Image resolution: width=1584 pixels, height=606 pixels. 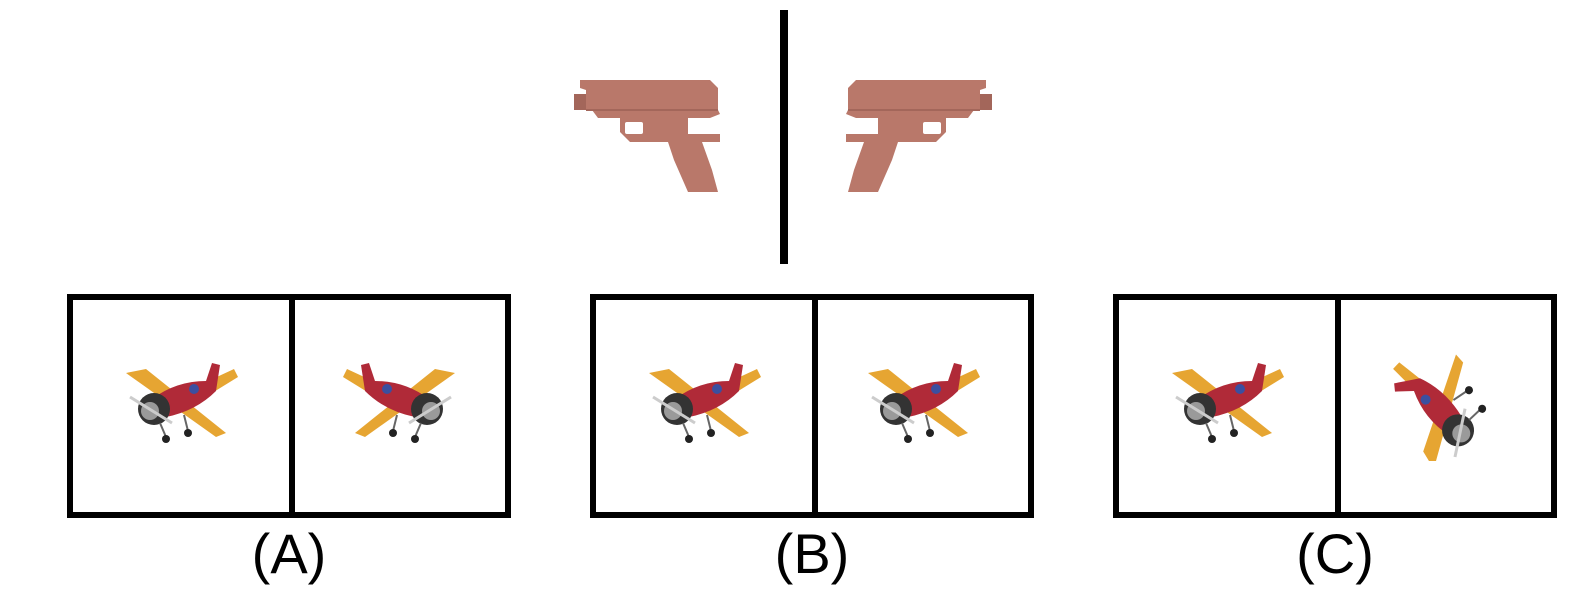 I want to click on option-b-right-cell, so click(x=920, y=406).